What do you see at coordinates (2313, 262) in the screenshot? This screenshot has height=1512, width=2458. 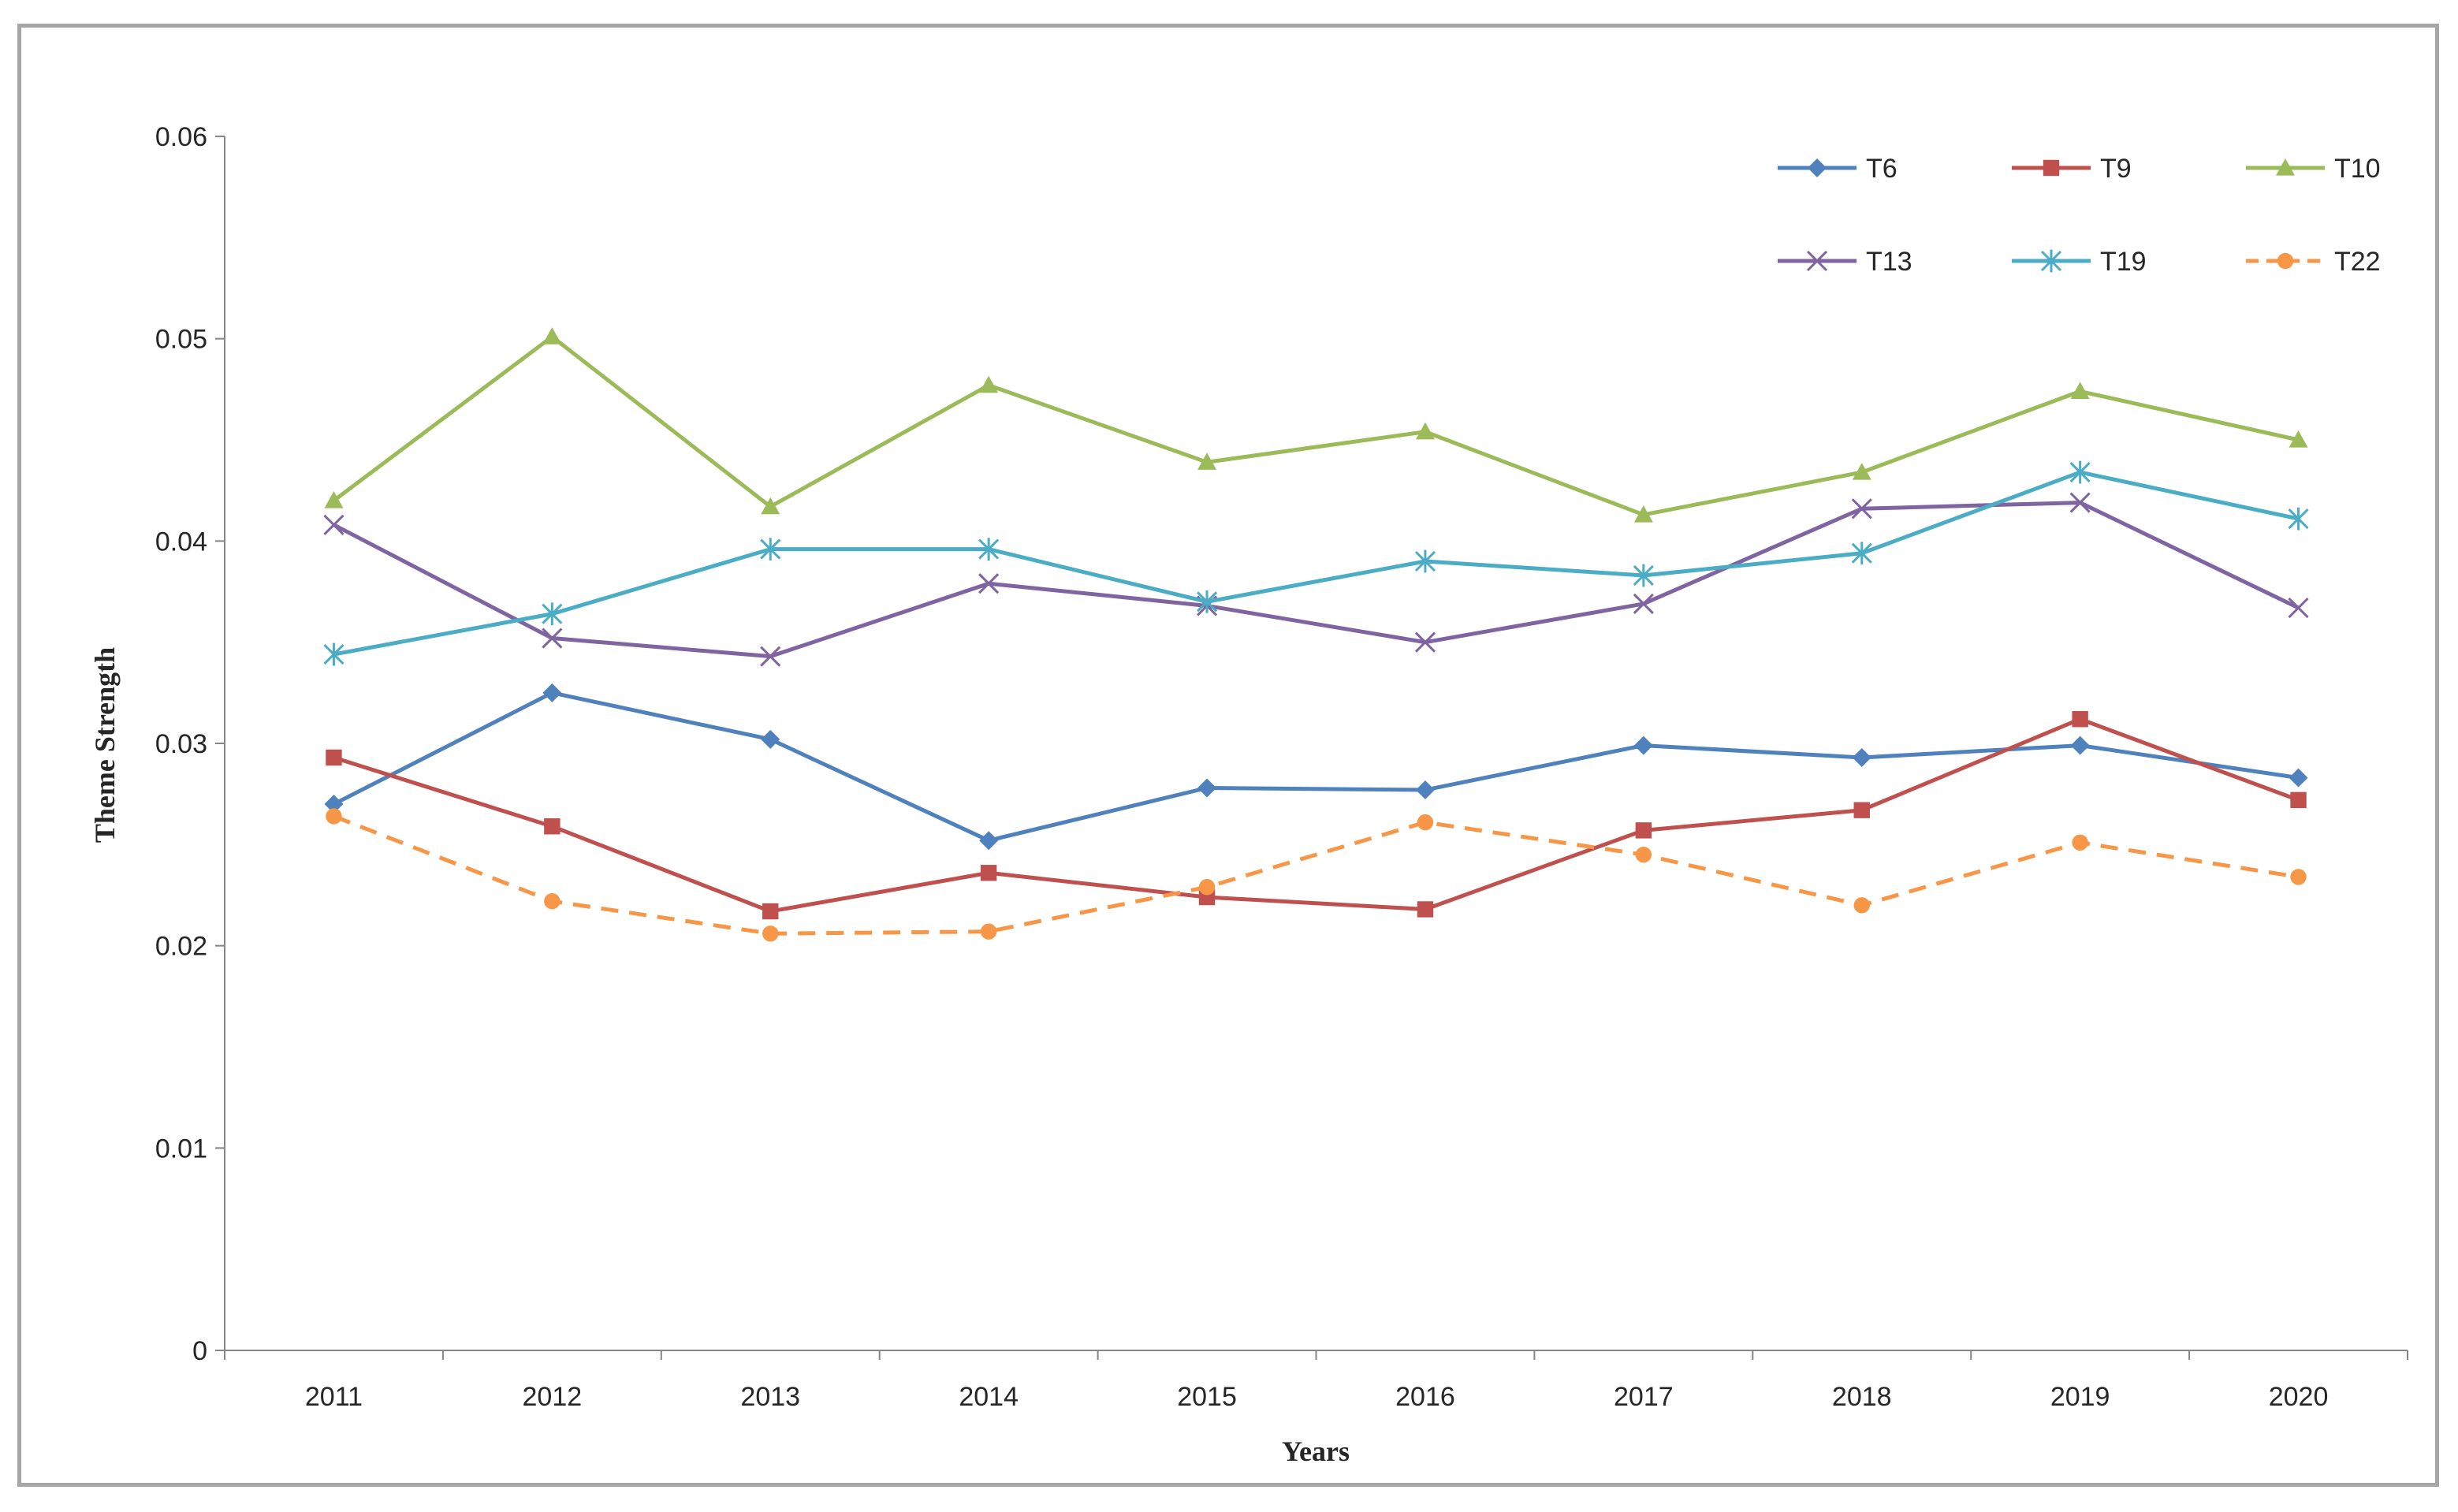 I see `legend-item-t22: T22` at bounding box center [2313, 262].